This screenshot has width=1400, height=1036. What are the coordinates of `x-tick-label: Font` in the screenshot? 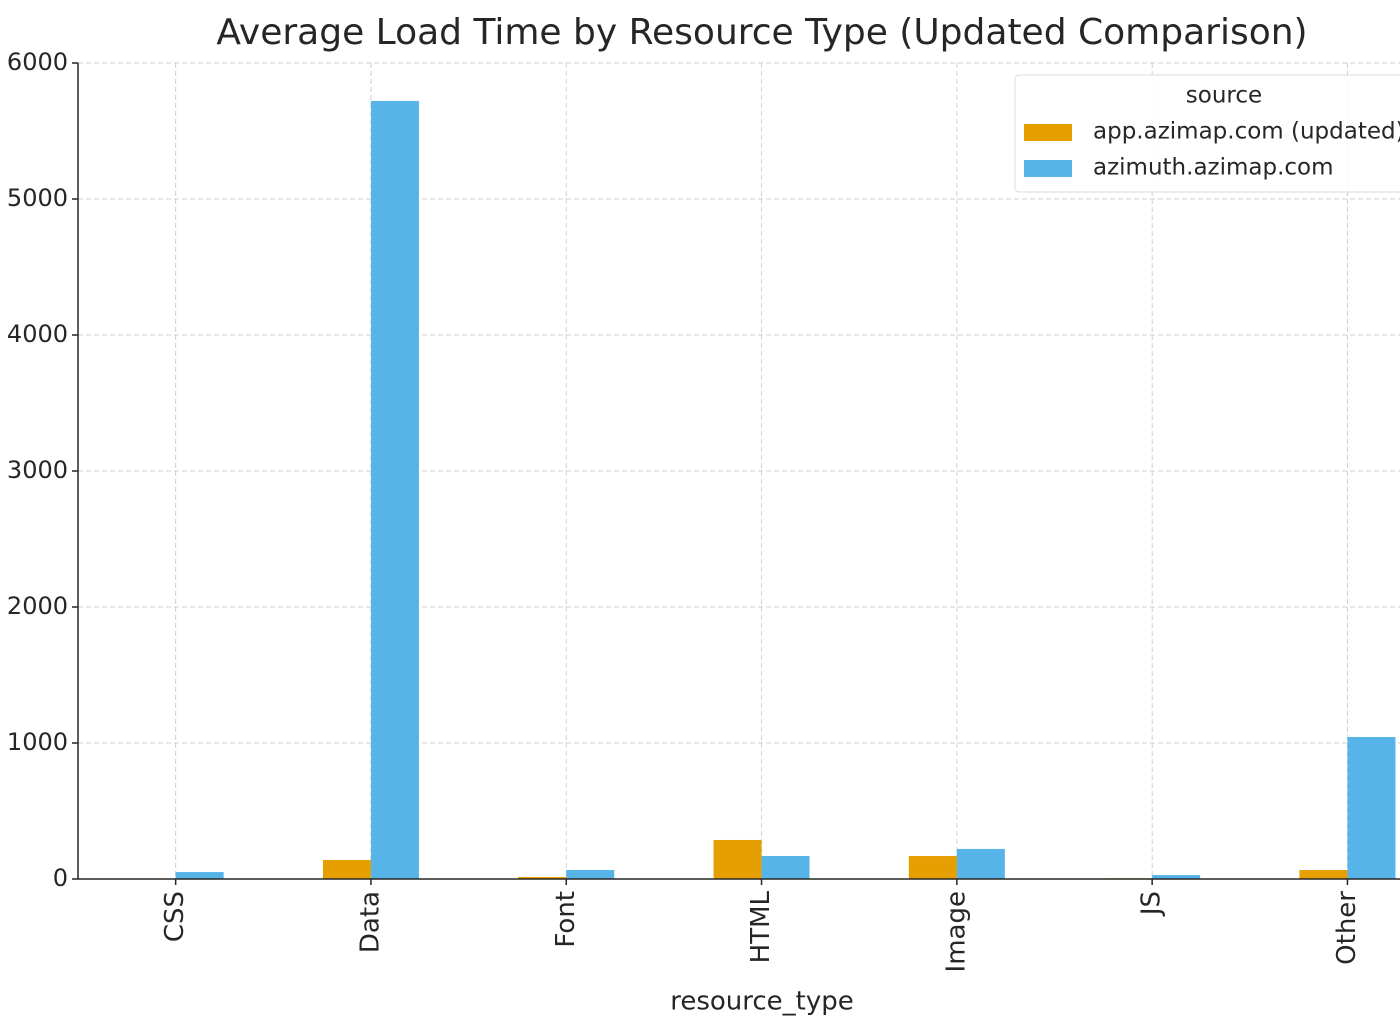 It's located at (566, 919).